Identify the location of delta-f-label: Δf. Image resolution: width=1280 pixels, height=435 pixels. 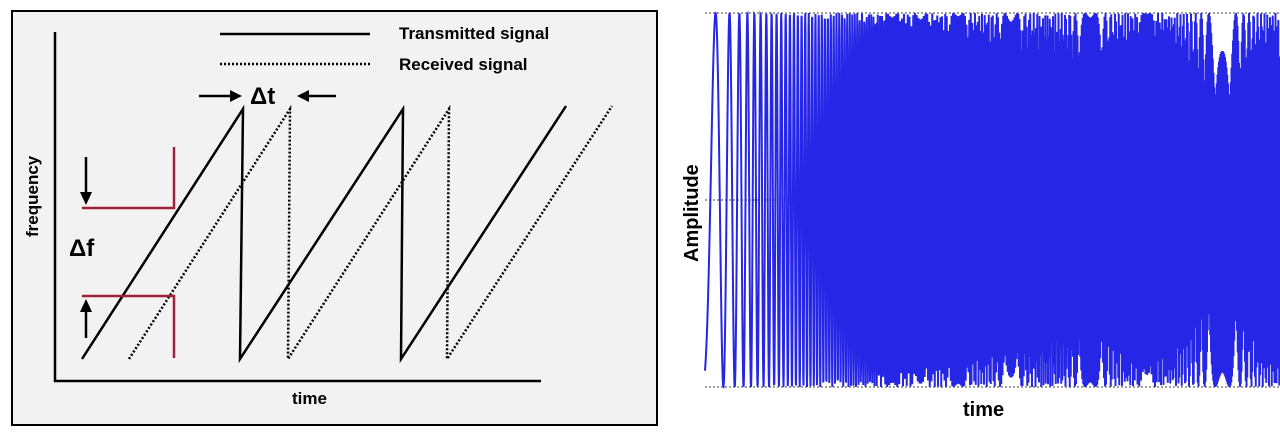
(82, 248).